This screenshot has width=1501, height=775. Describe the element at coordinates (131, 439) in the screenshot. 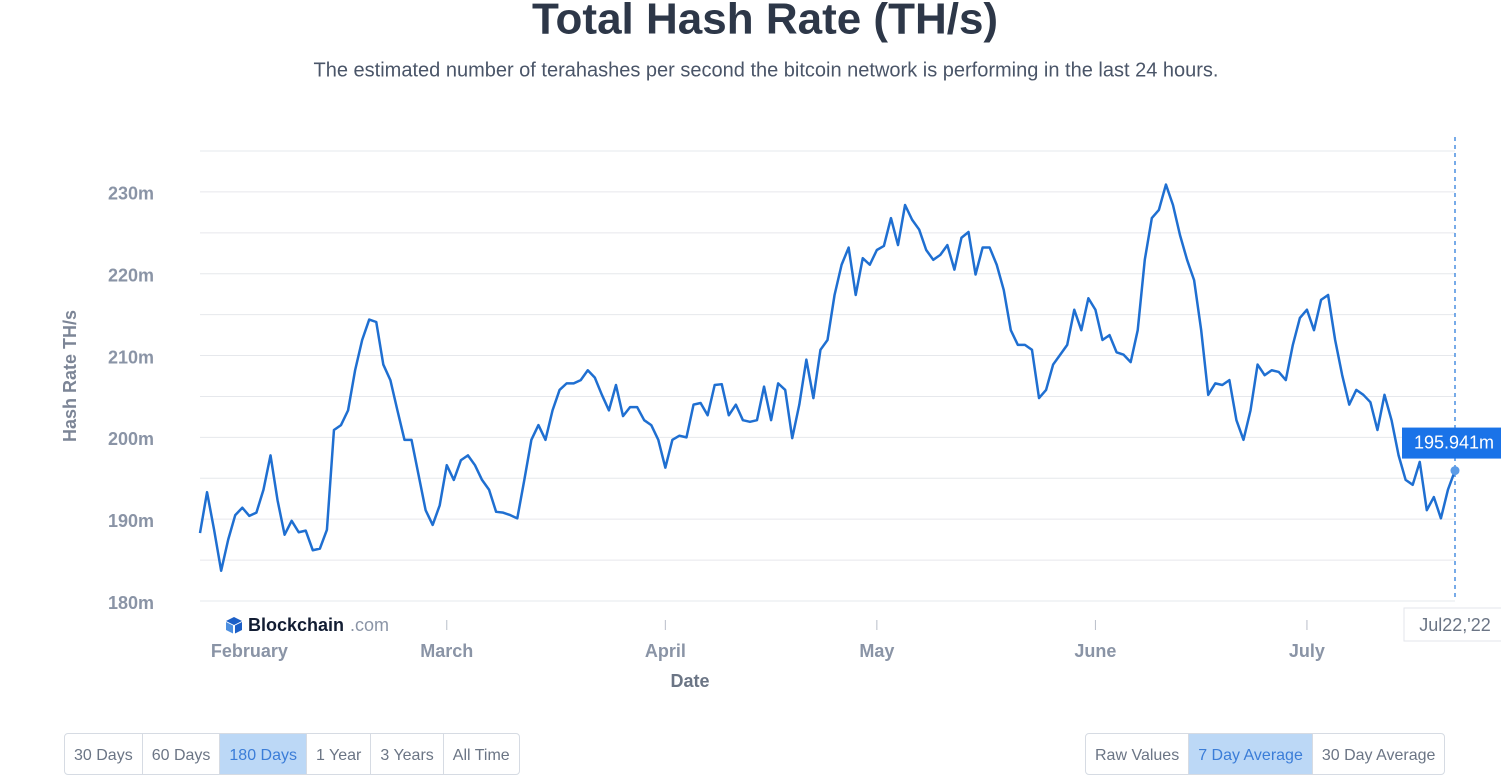

I see `y-tick-label: 200m` at that location.